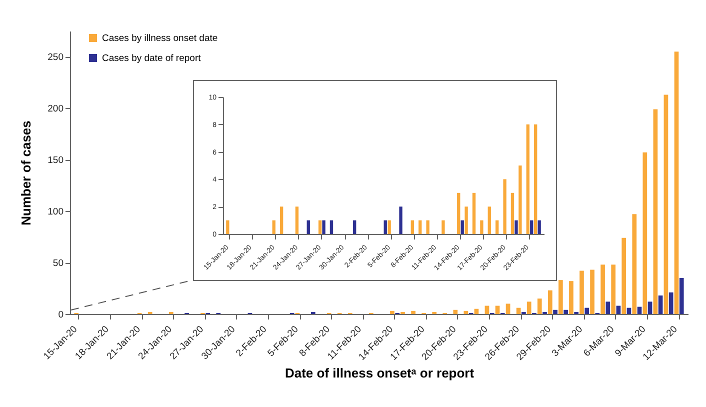  Describe the element at coordinates (56, 58) in the screenshot. I see `y-tick-label: 250` at that location.